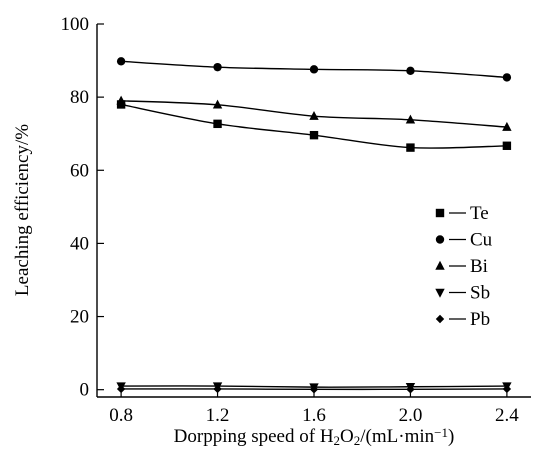  I want to click on x-tick-label: 0.8, so click(121, 415).